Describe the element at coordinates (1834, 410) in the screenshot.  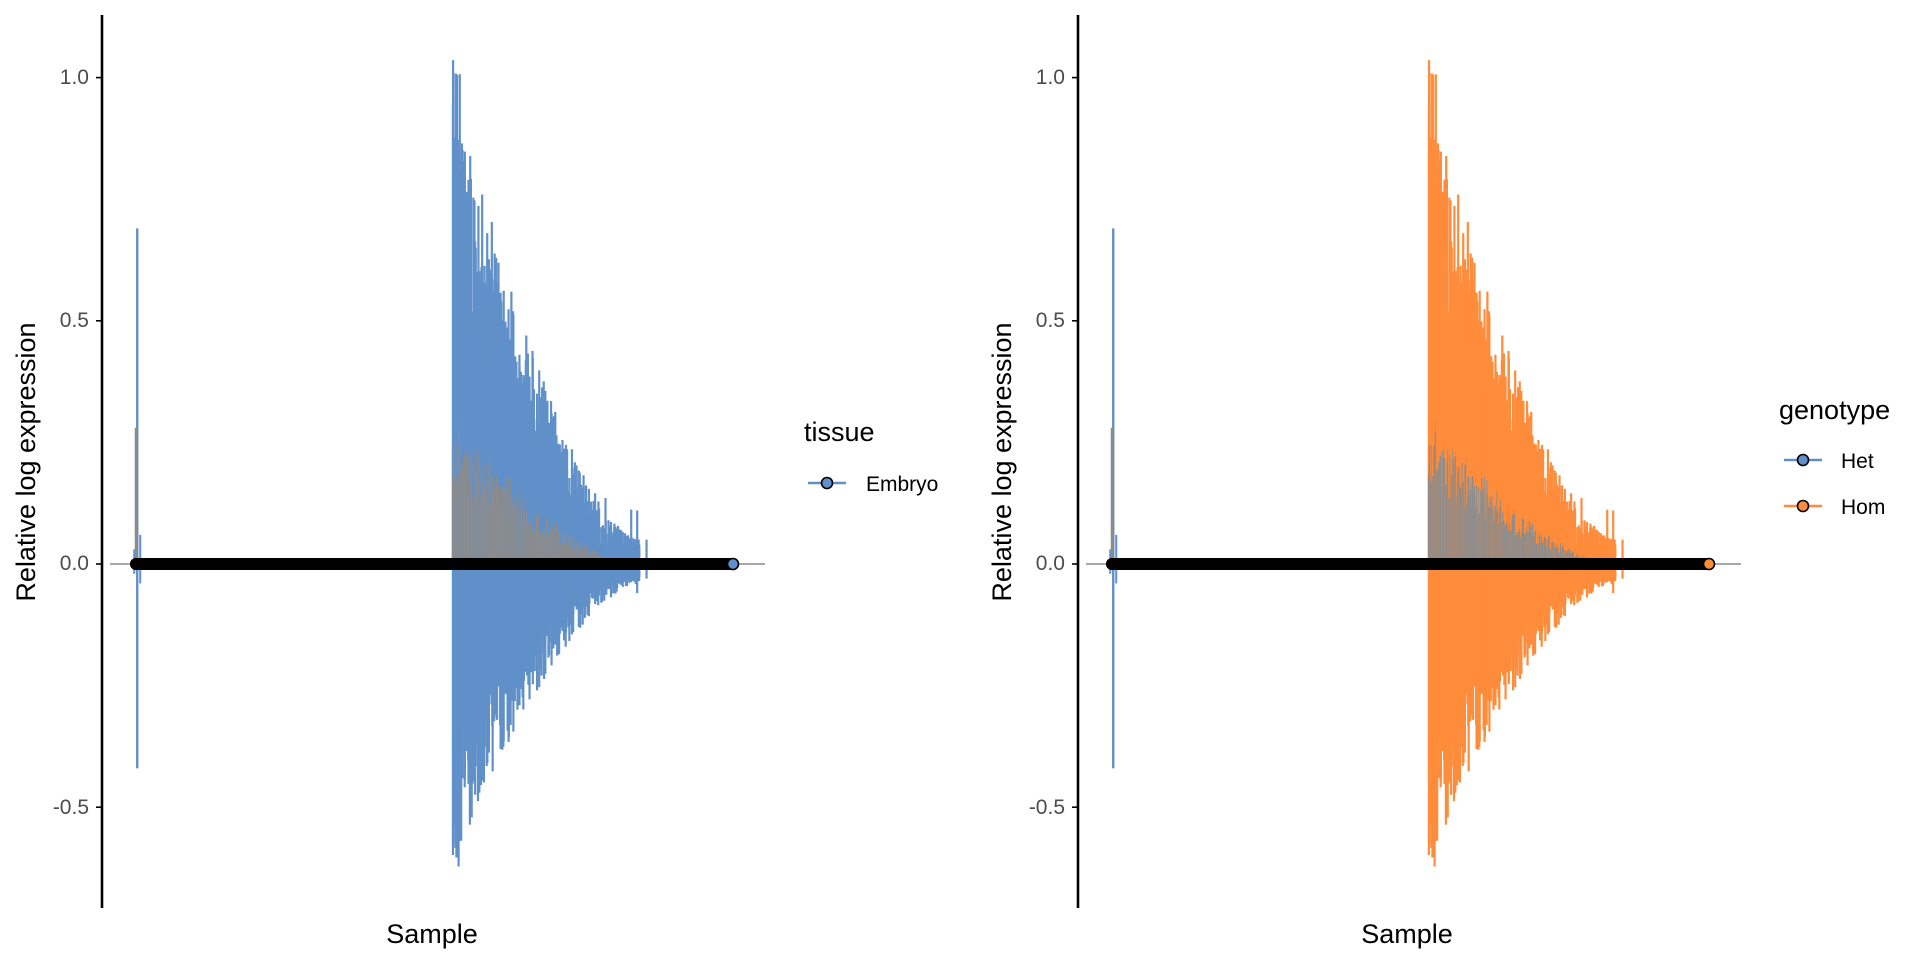
I see `legend-title: genotype` at that location.